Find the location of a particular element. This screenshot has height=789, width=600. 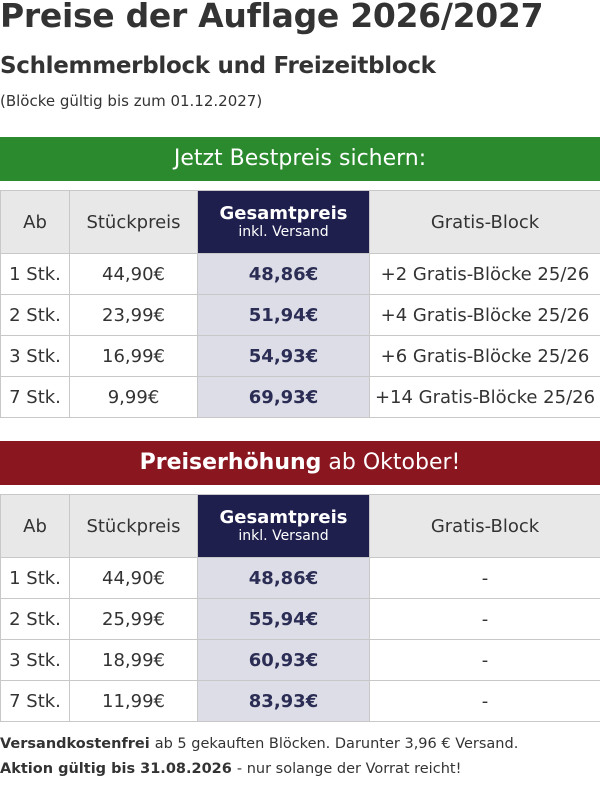

cell: 25,99€ is located at coordinates (133, 619).